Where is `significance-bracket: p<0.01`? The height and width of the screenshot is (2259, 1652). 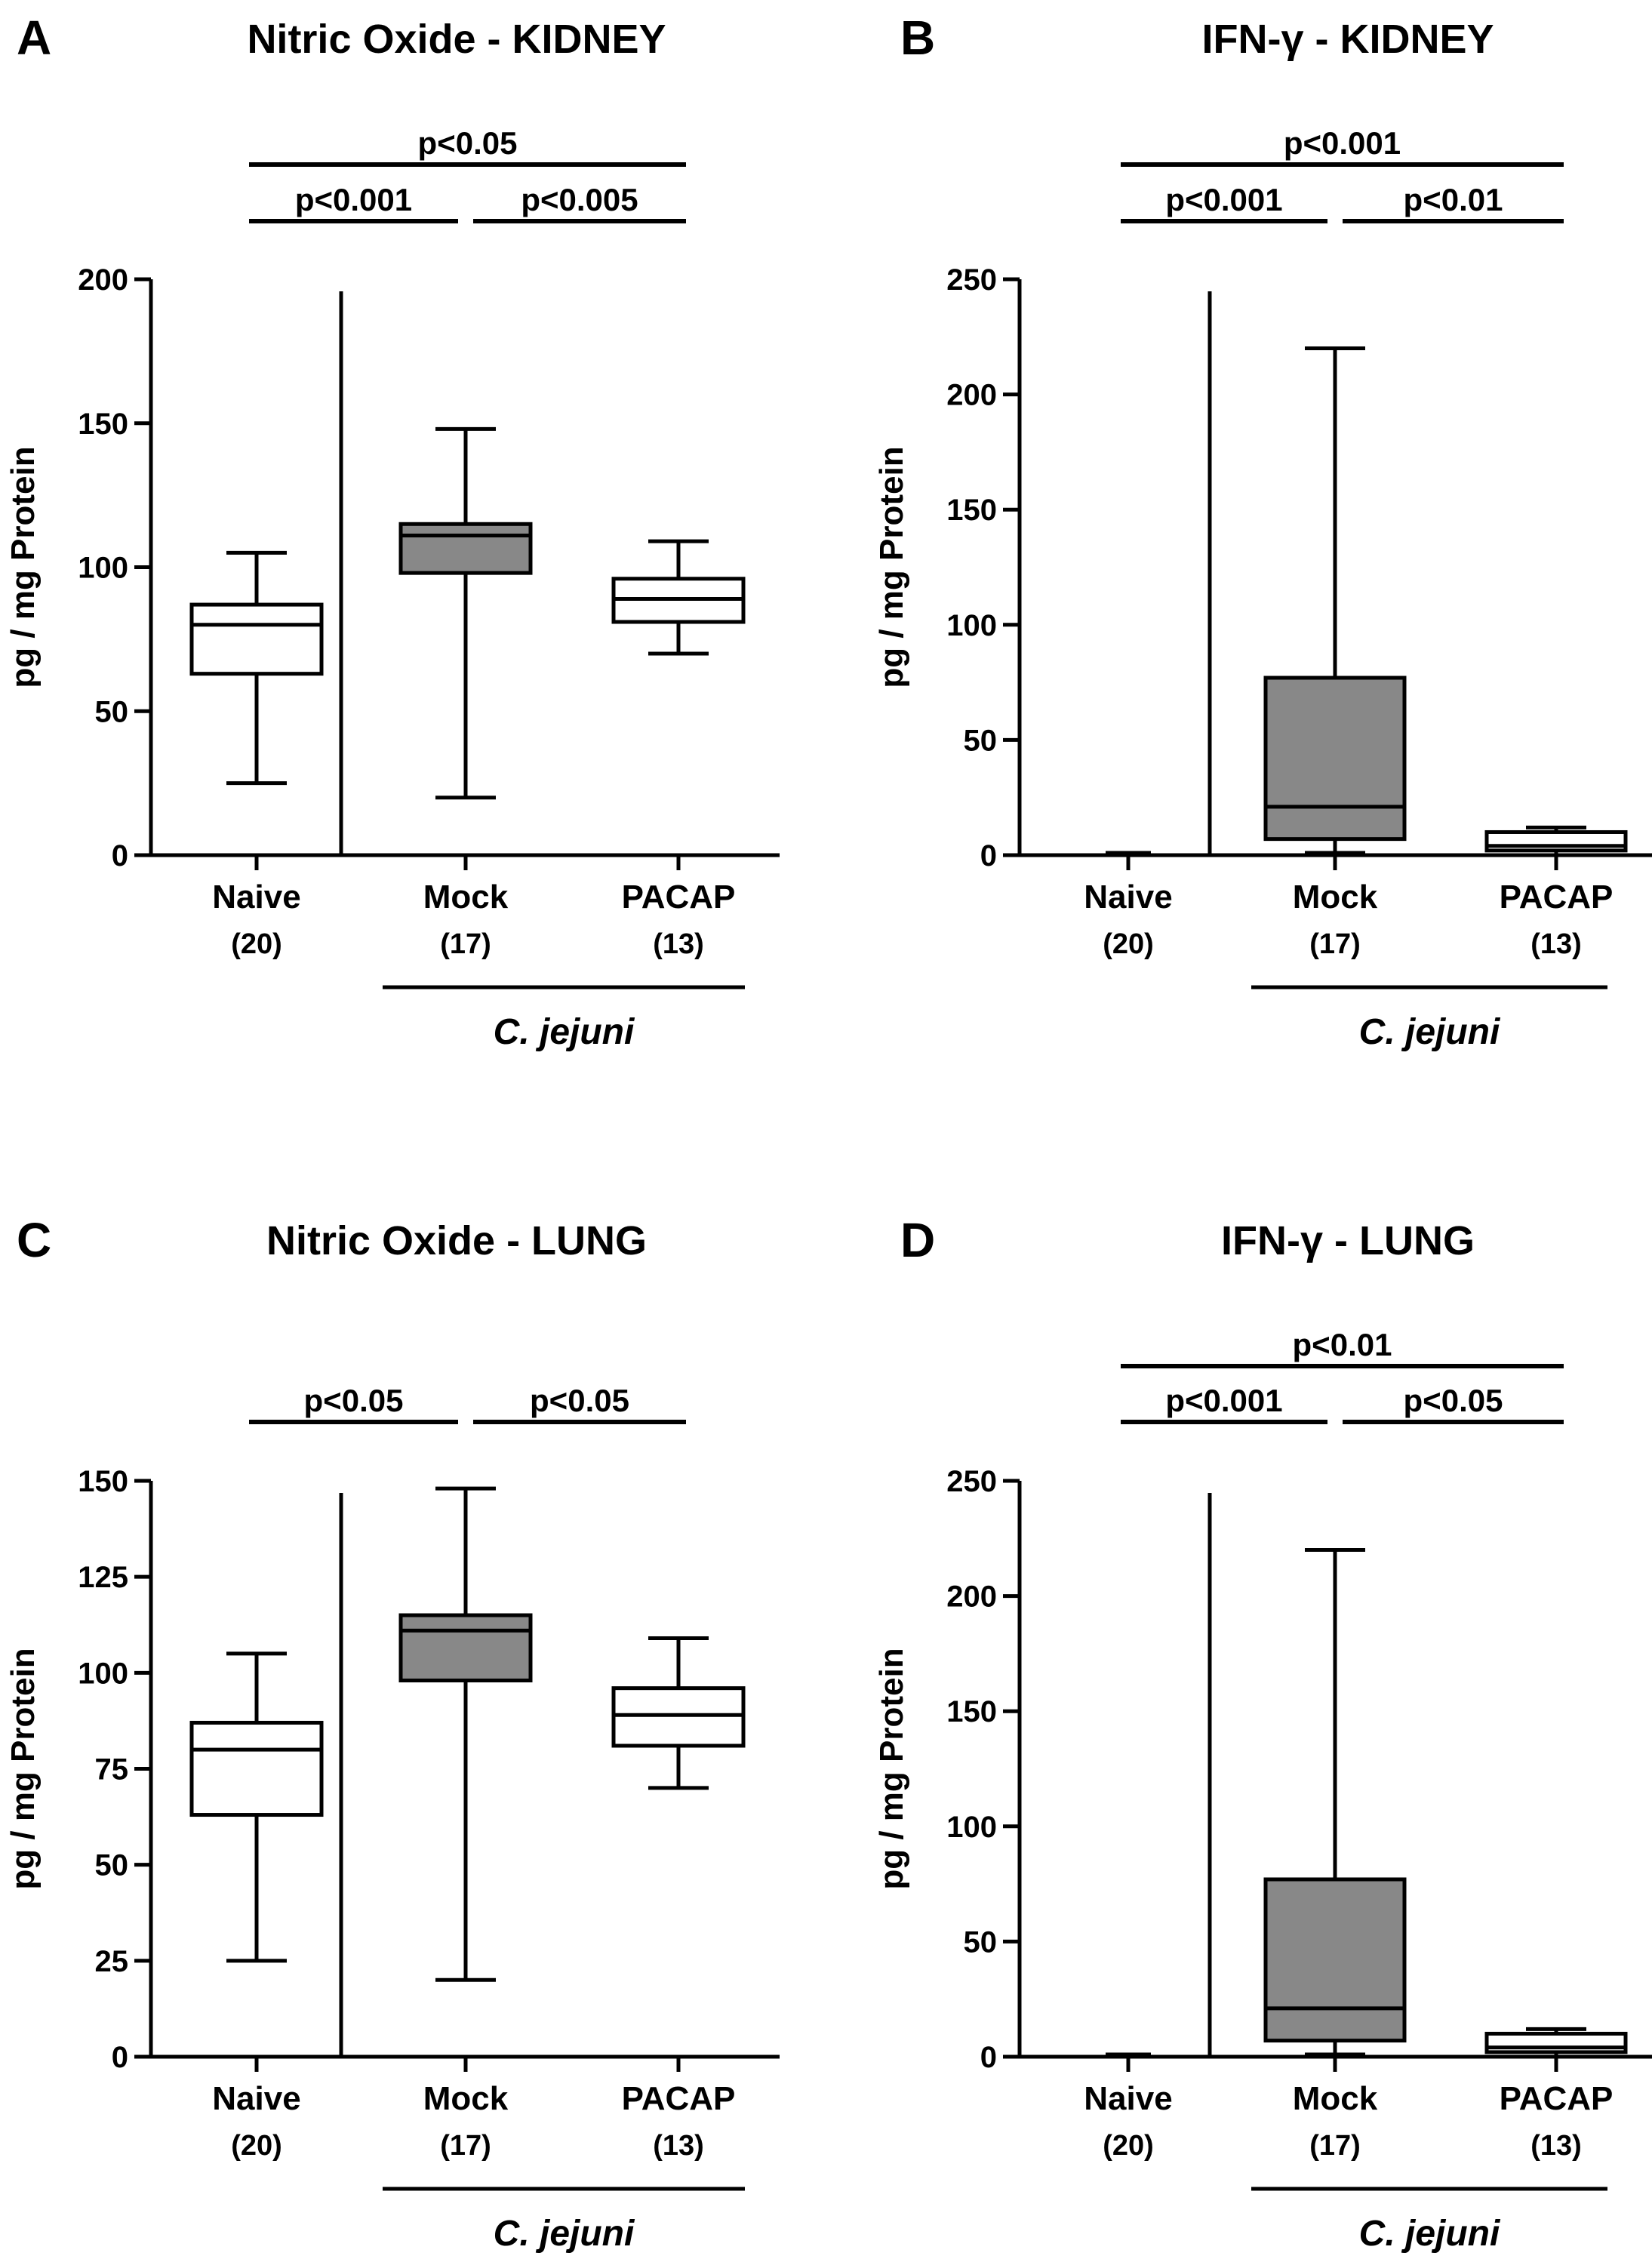 significance-bracket: p<0.01 is located at coordinates (1342, 1347).